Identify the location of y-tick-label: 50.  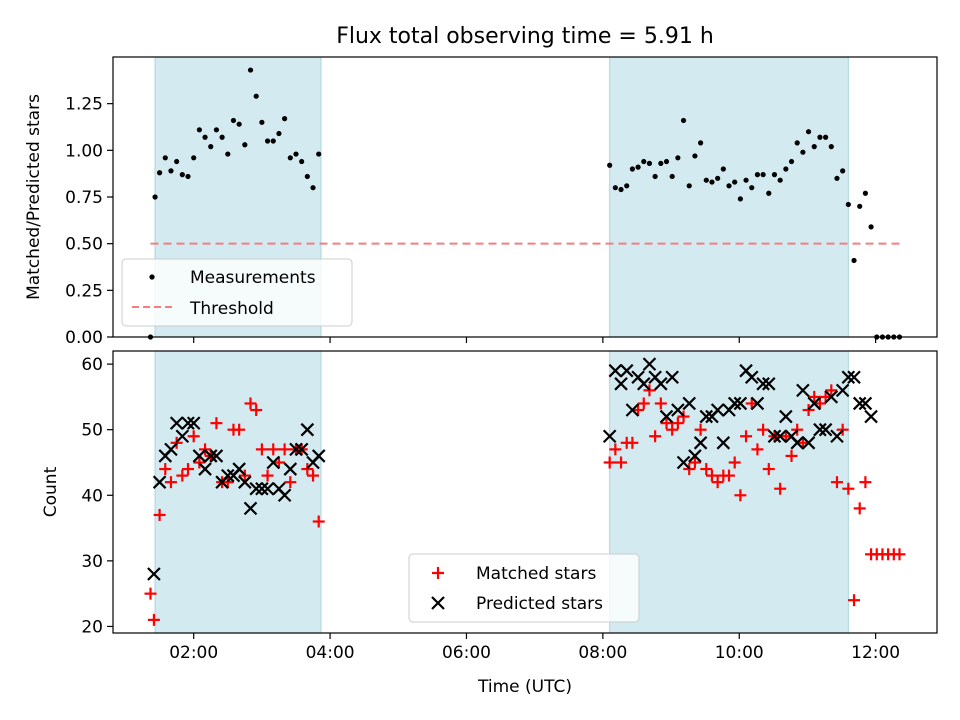
(92, 431).